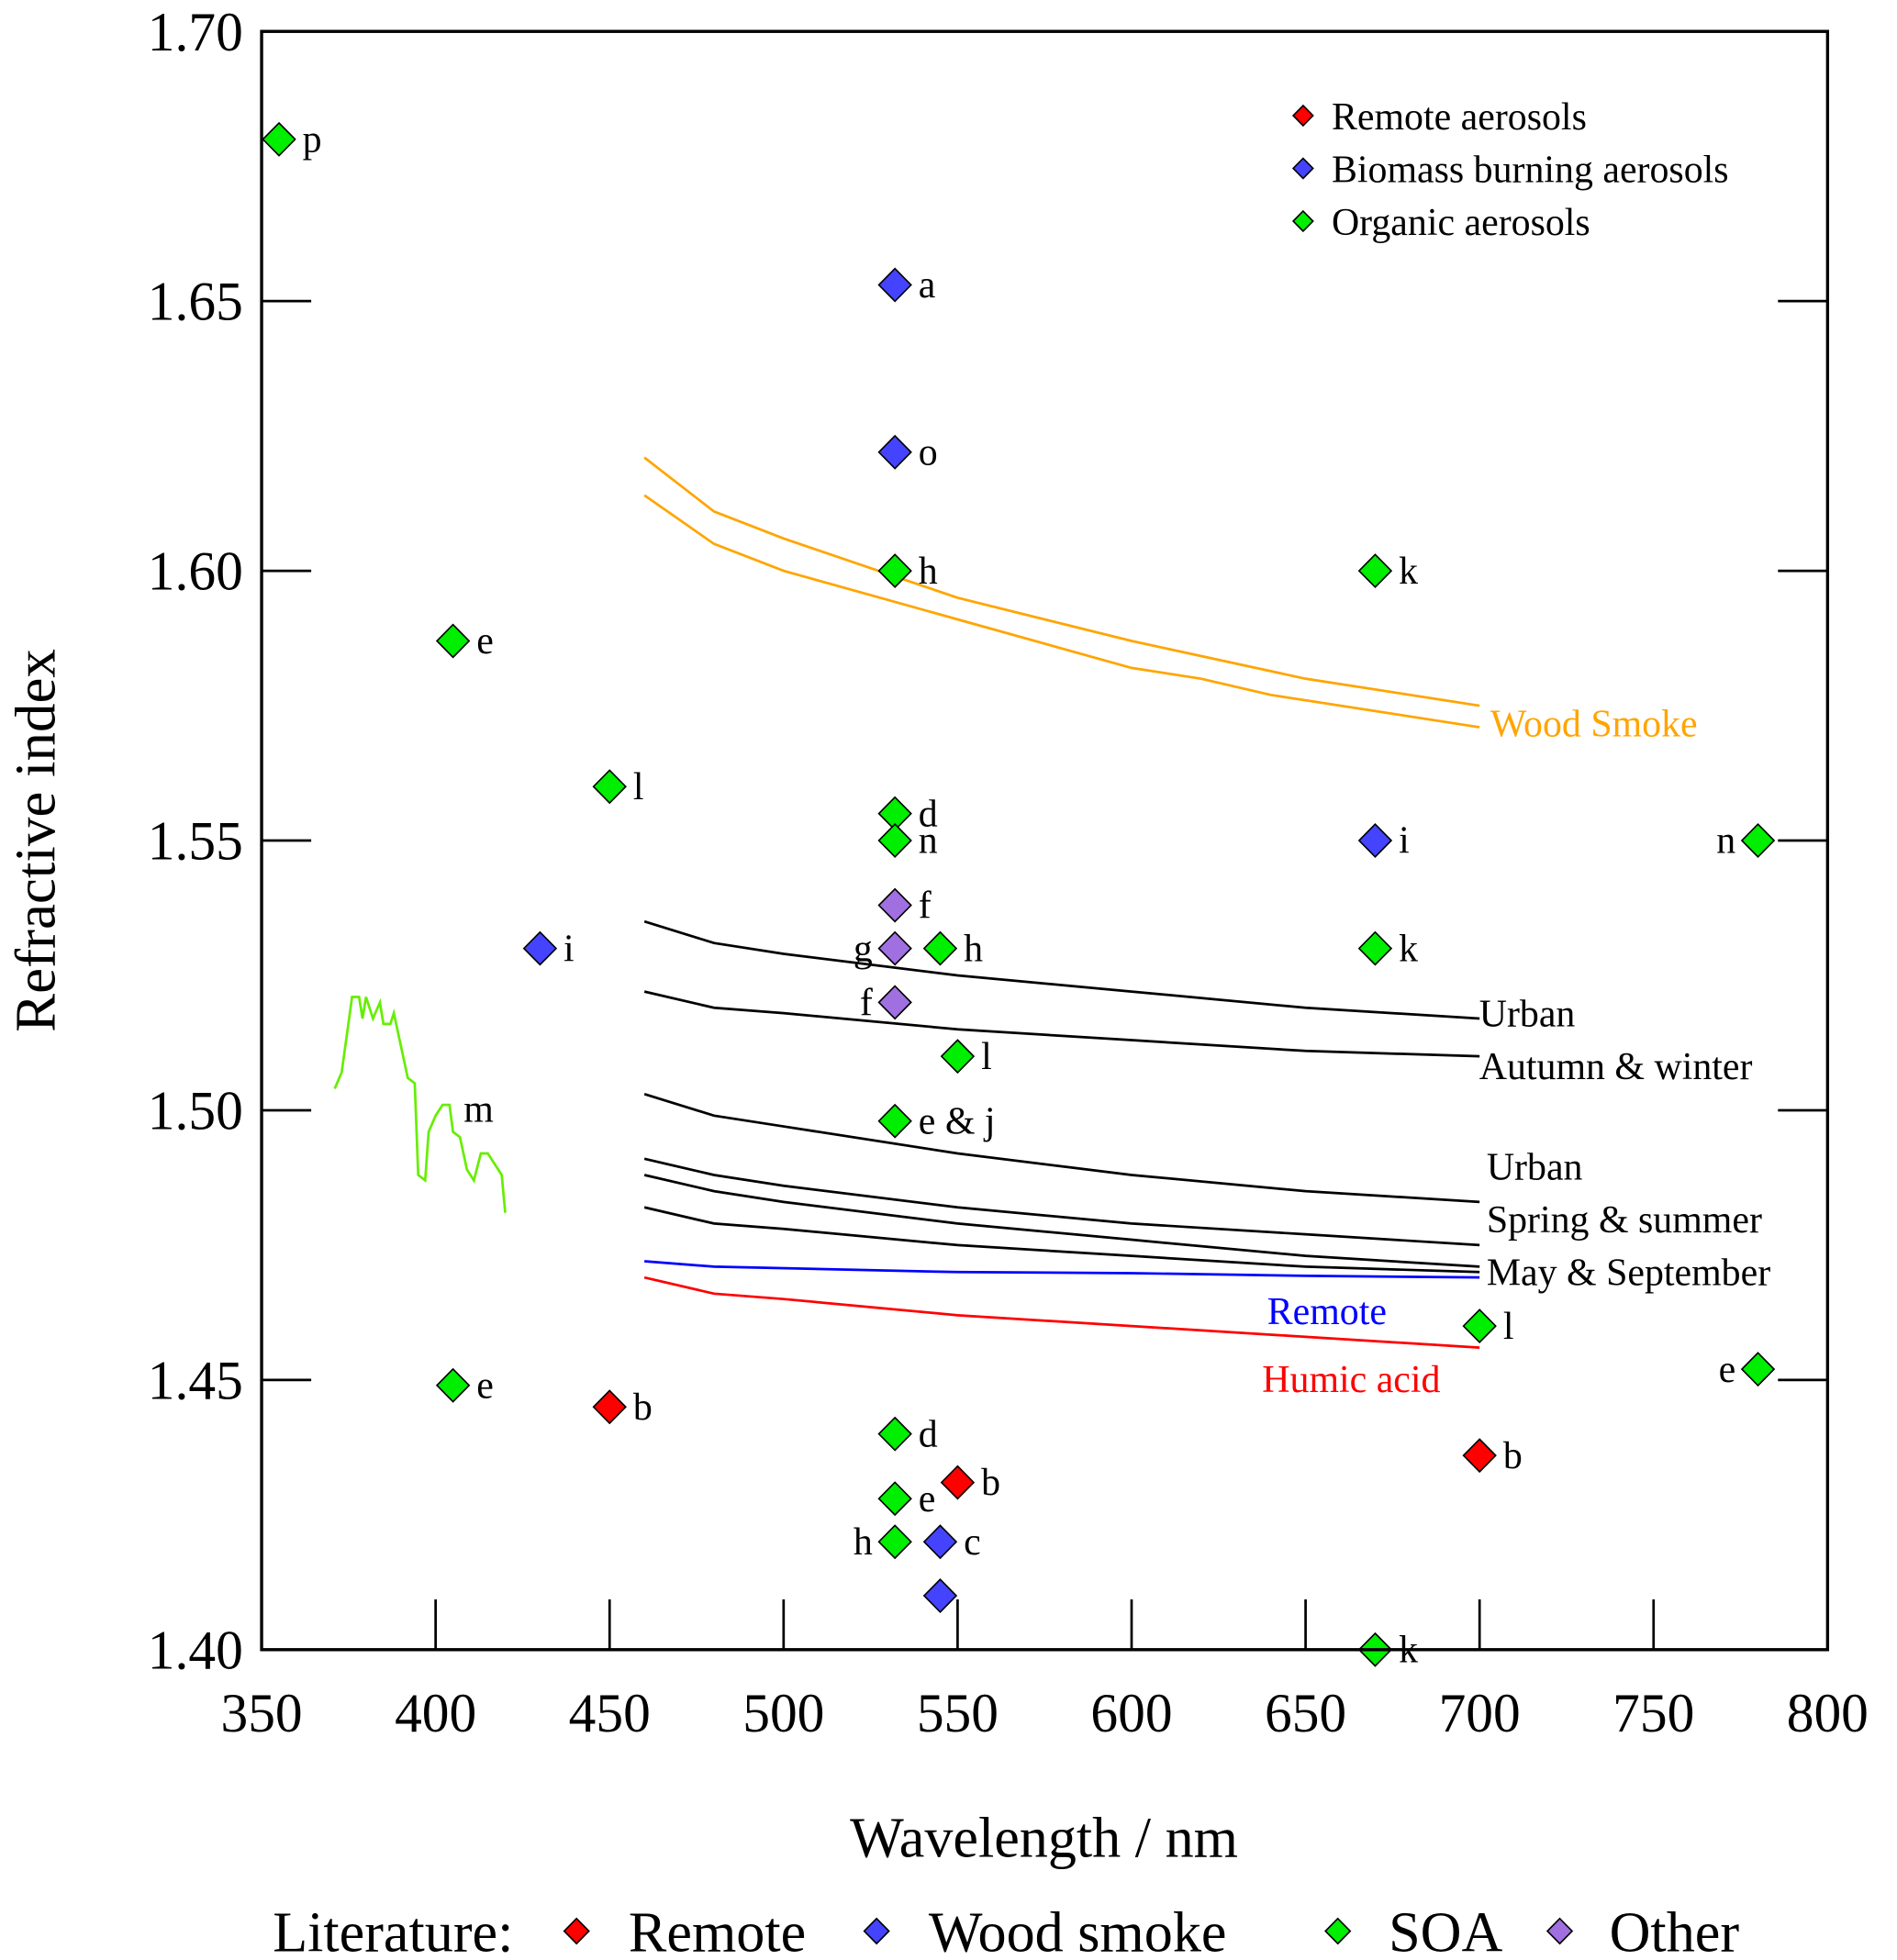 This screenshot has height=1960, width=1897. What do you see at coordinates (1078, 1929) in the screenshot?
I see `legend-label: Wood smoke` at bounding box center [1078, 1929].